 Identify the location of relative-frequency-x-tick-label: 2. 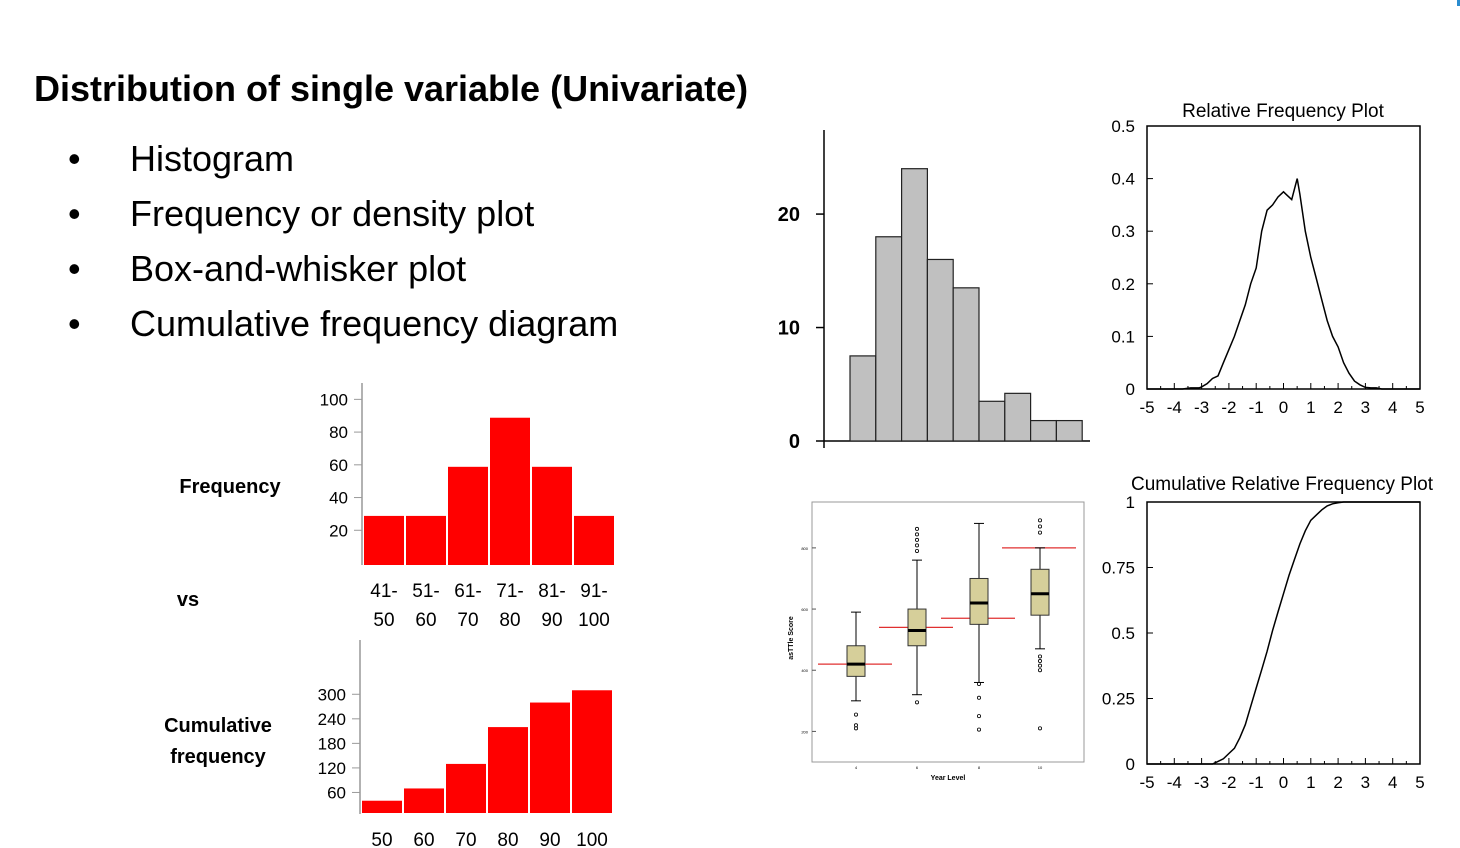
(1337, 407).